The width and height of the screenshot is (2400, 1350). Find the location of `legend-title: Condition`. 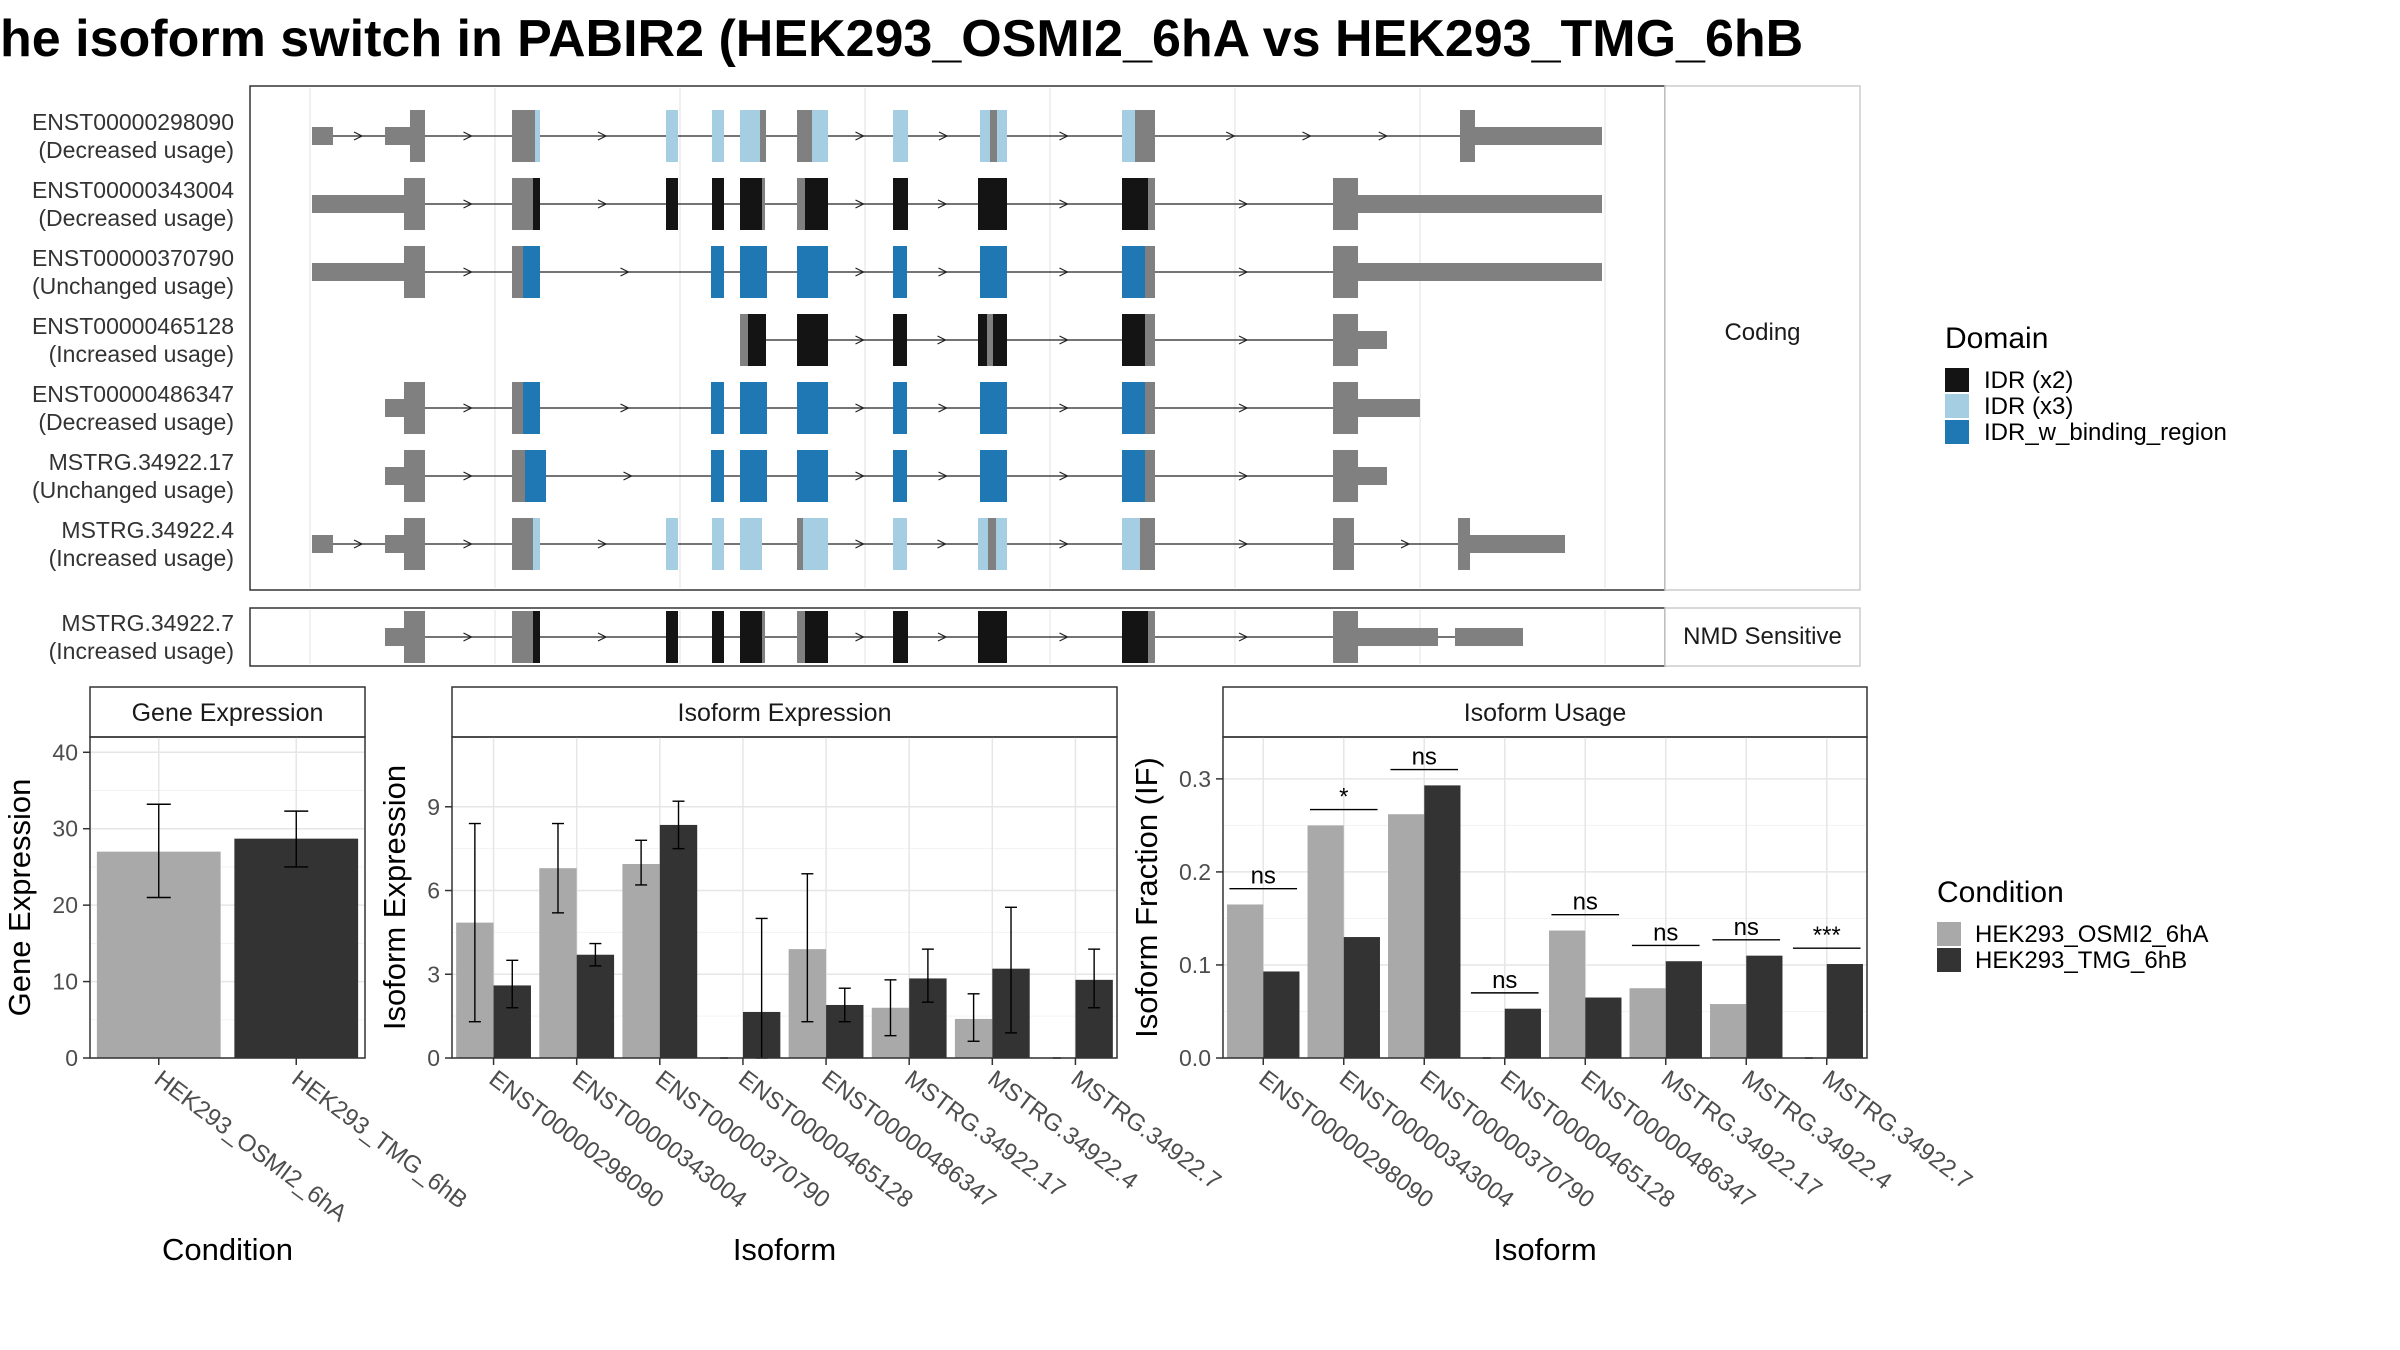

legend-title: Condition is located at coordinates (2000, 892).